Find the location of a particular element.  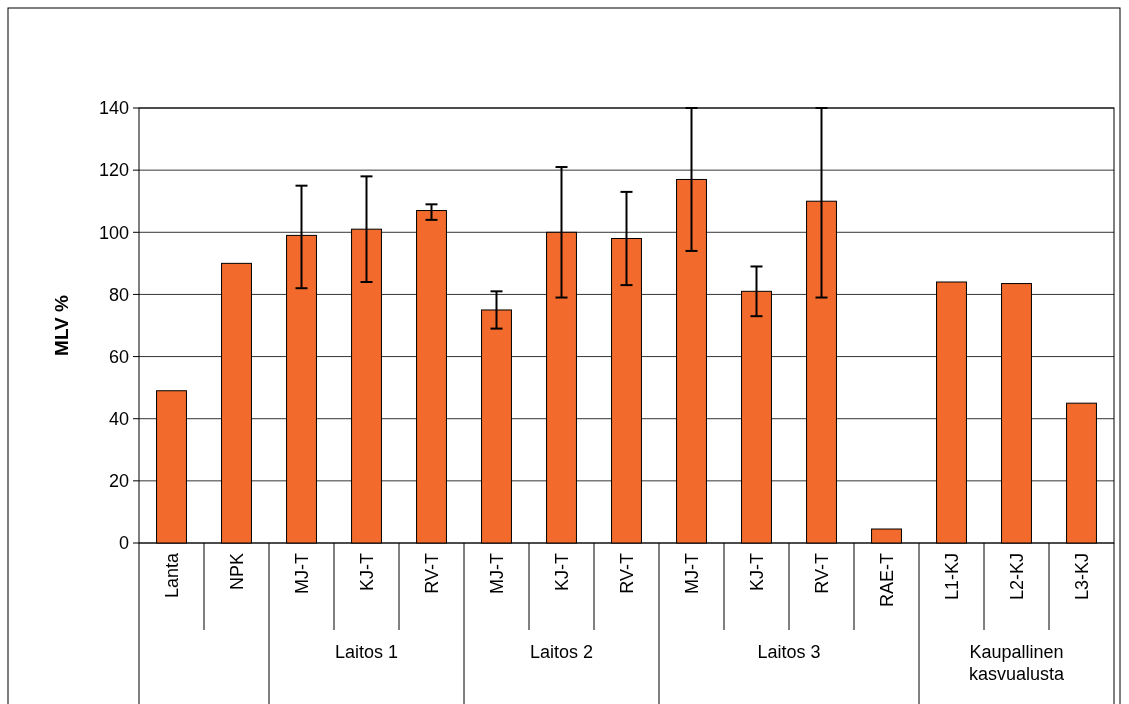

text: Kaupallinen kasvualusta is located at coordinates (1017, 663).